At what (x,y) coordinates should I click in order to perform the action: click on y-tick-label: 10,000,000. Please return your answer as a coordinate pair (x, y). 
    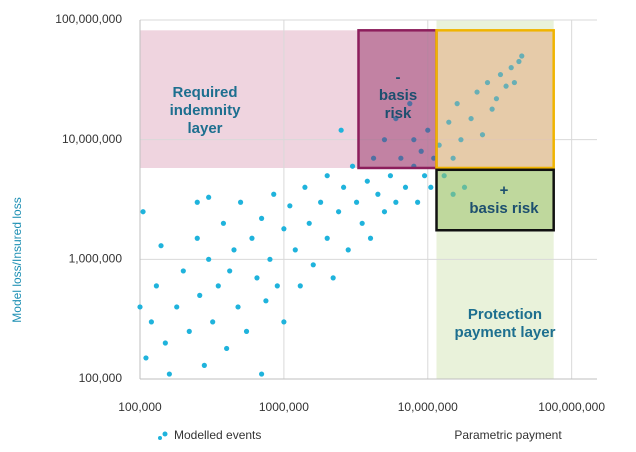
    Looking at the image, I should click on (92, 139).